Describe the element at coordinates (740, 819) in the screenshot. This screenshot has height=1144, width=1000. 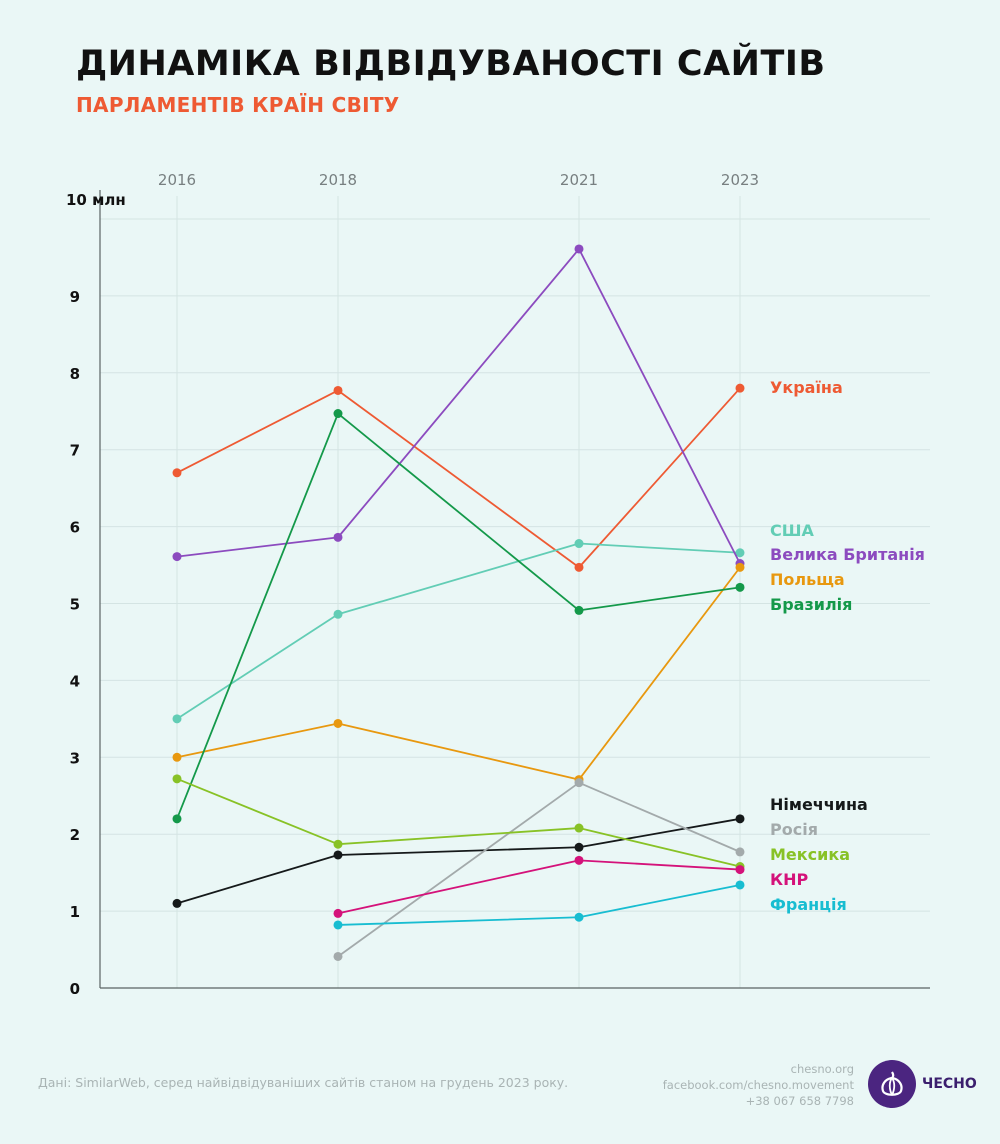
I see `data-point-5-2023` at that location.